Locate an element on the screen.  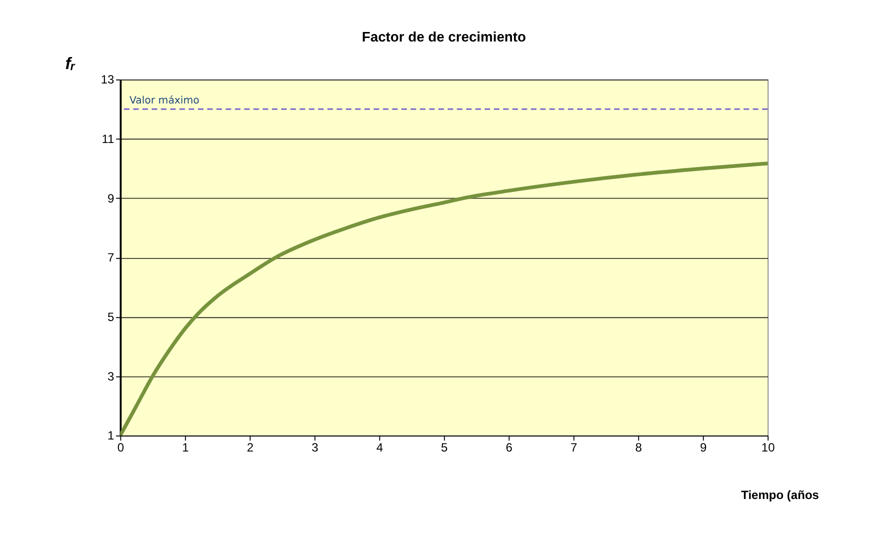
x-axis-title: Tiempo (años is located at coordinates (780, 495).